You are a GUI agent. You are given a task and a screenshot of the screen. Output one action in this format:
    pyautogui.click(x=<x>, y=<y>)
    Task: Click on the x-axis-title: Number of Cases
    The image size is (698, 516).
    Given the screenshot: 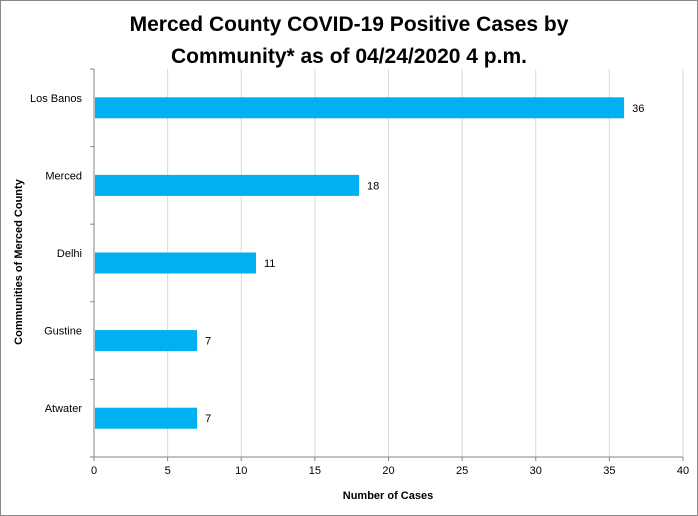 What is the action you would take?
    pyautogui.click(x=388, y=496)
    